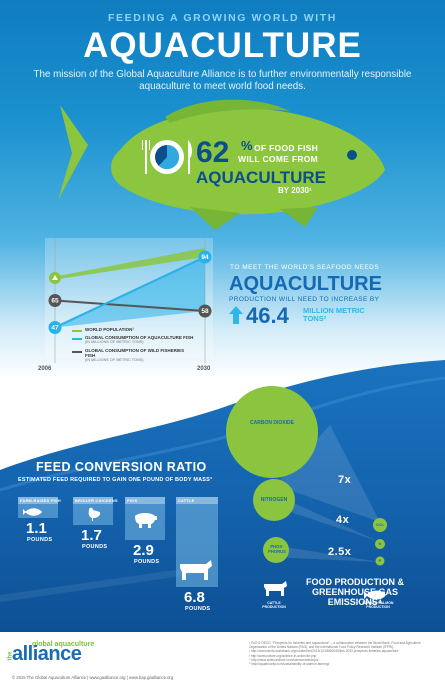  Describe the element at coordinates (130, 305) in the screenshot. I see `wild-fish-line` at that location.